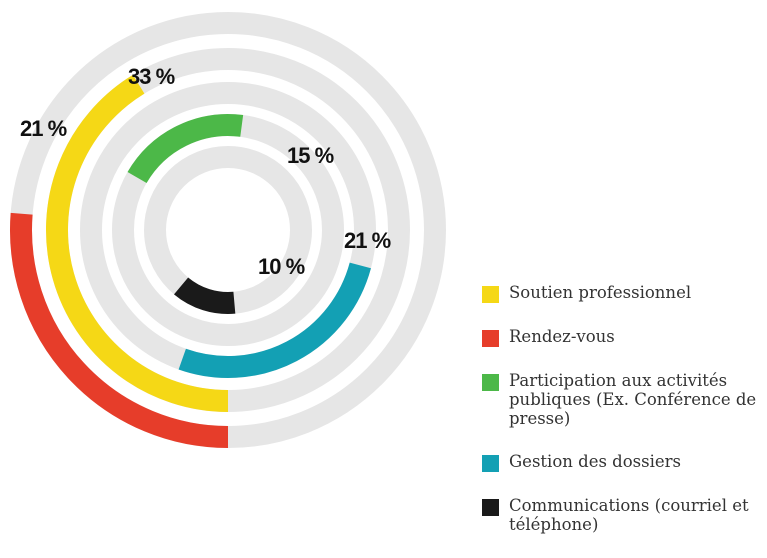 This screenshot has width=767, height=558. I want to click on value-label: 10 %, so click(281, 266).